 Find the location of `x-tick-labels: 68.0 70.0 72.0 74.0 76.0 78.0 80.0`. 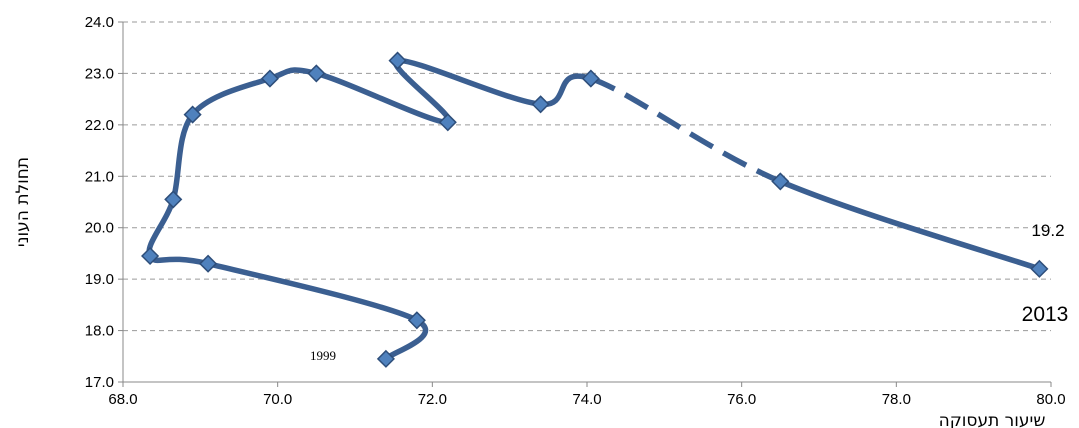

x-tick-labels: 68.0 70.0 72.0 74.0 76.0 78.0 80.0 is located at coordinates (586, 399).